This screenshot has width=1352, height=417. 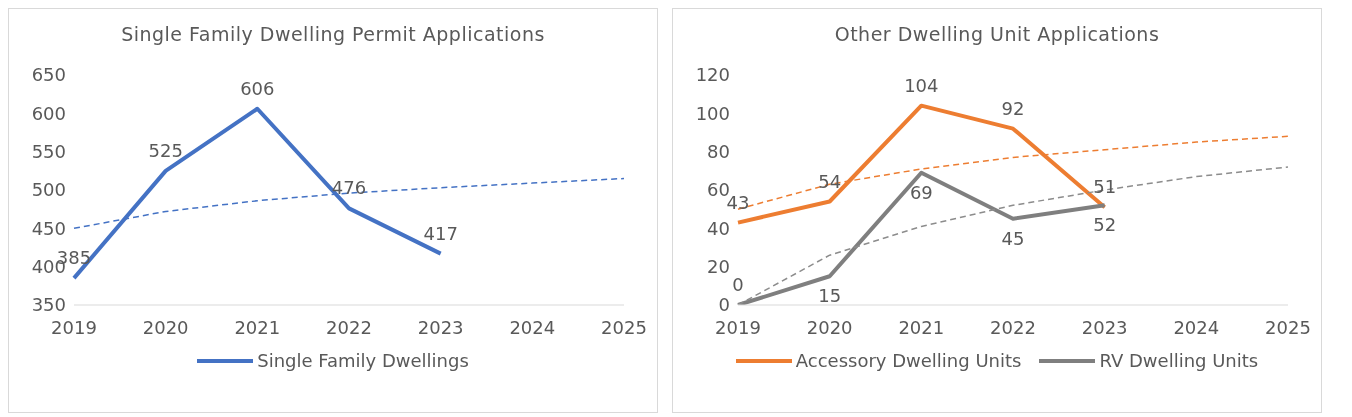 I want to click on legend-label: RV Dwelling Units, so click(x=1178, y=360).